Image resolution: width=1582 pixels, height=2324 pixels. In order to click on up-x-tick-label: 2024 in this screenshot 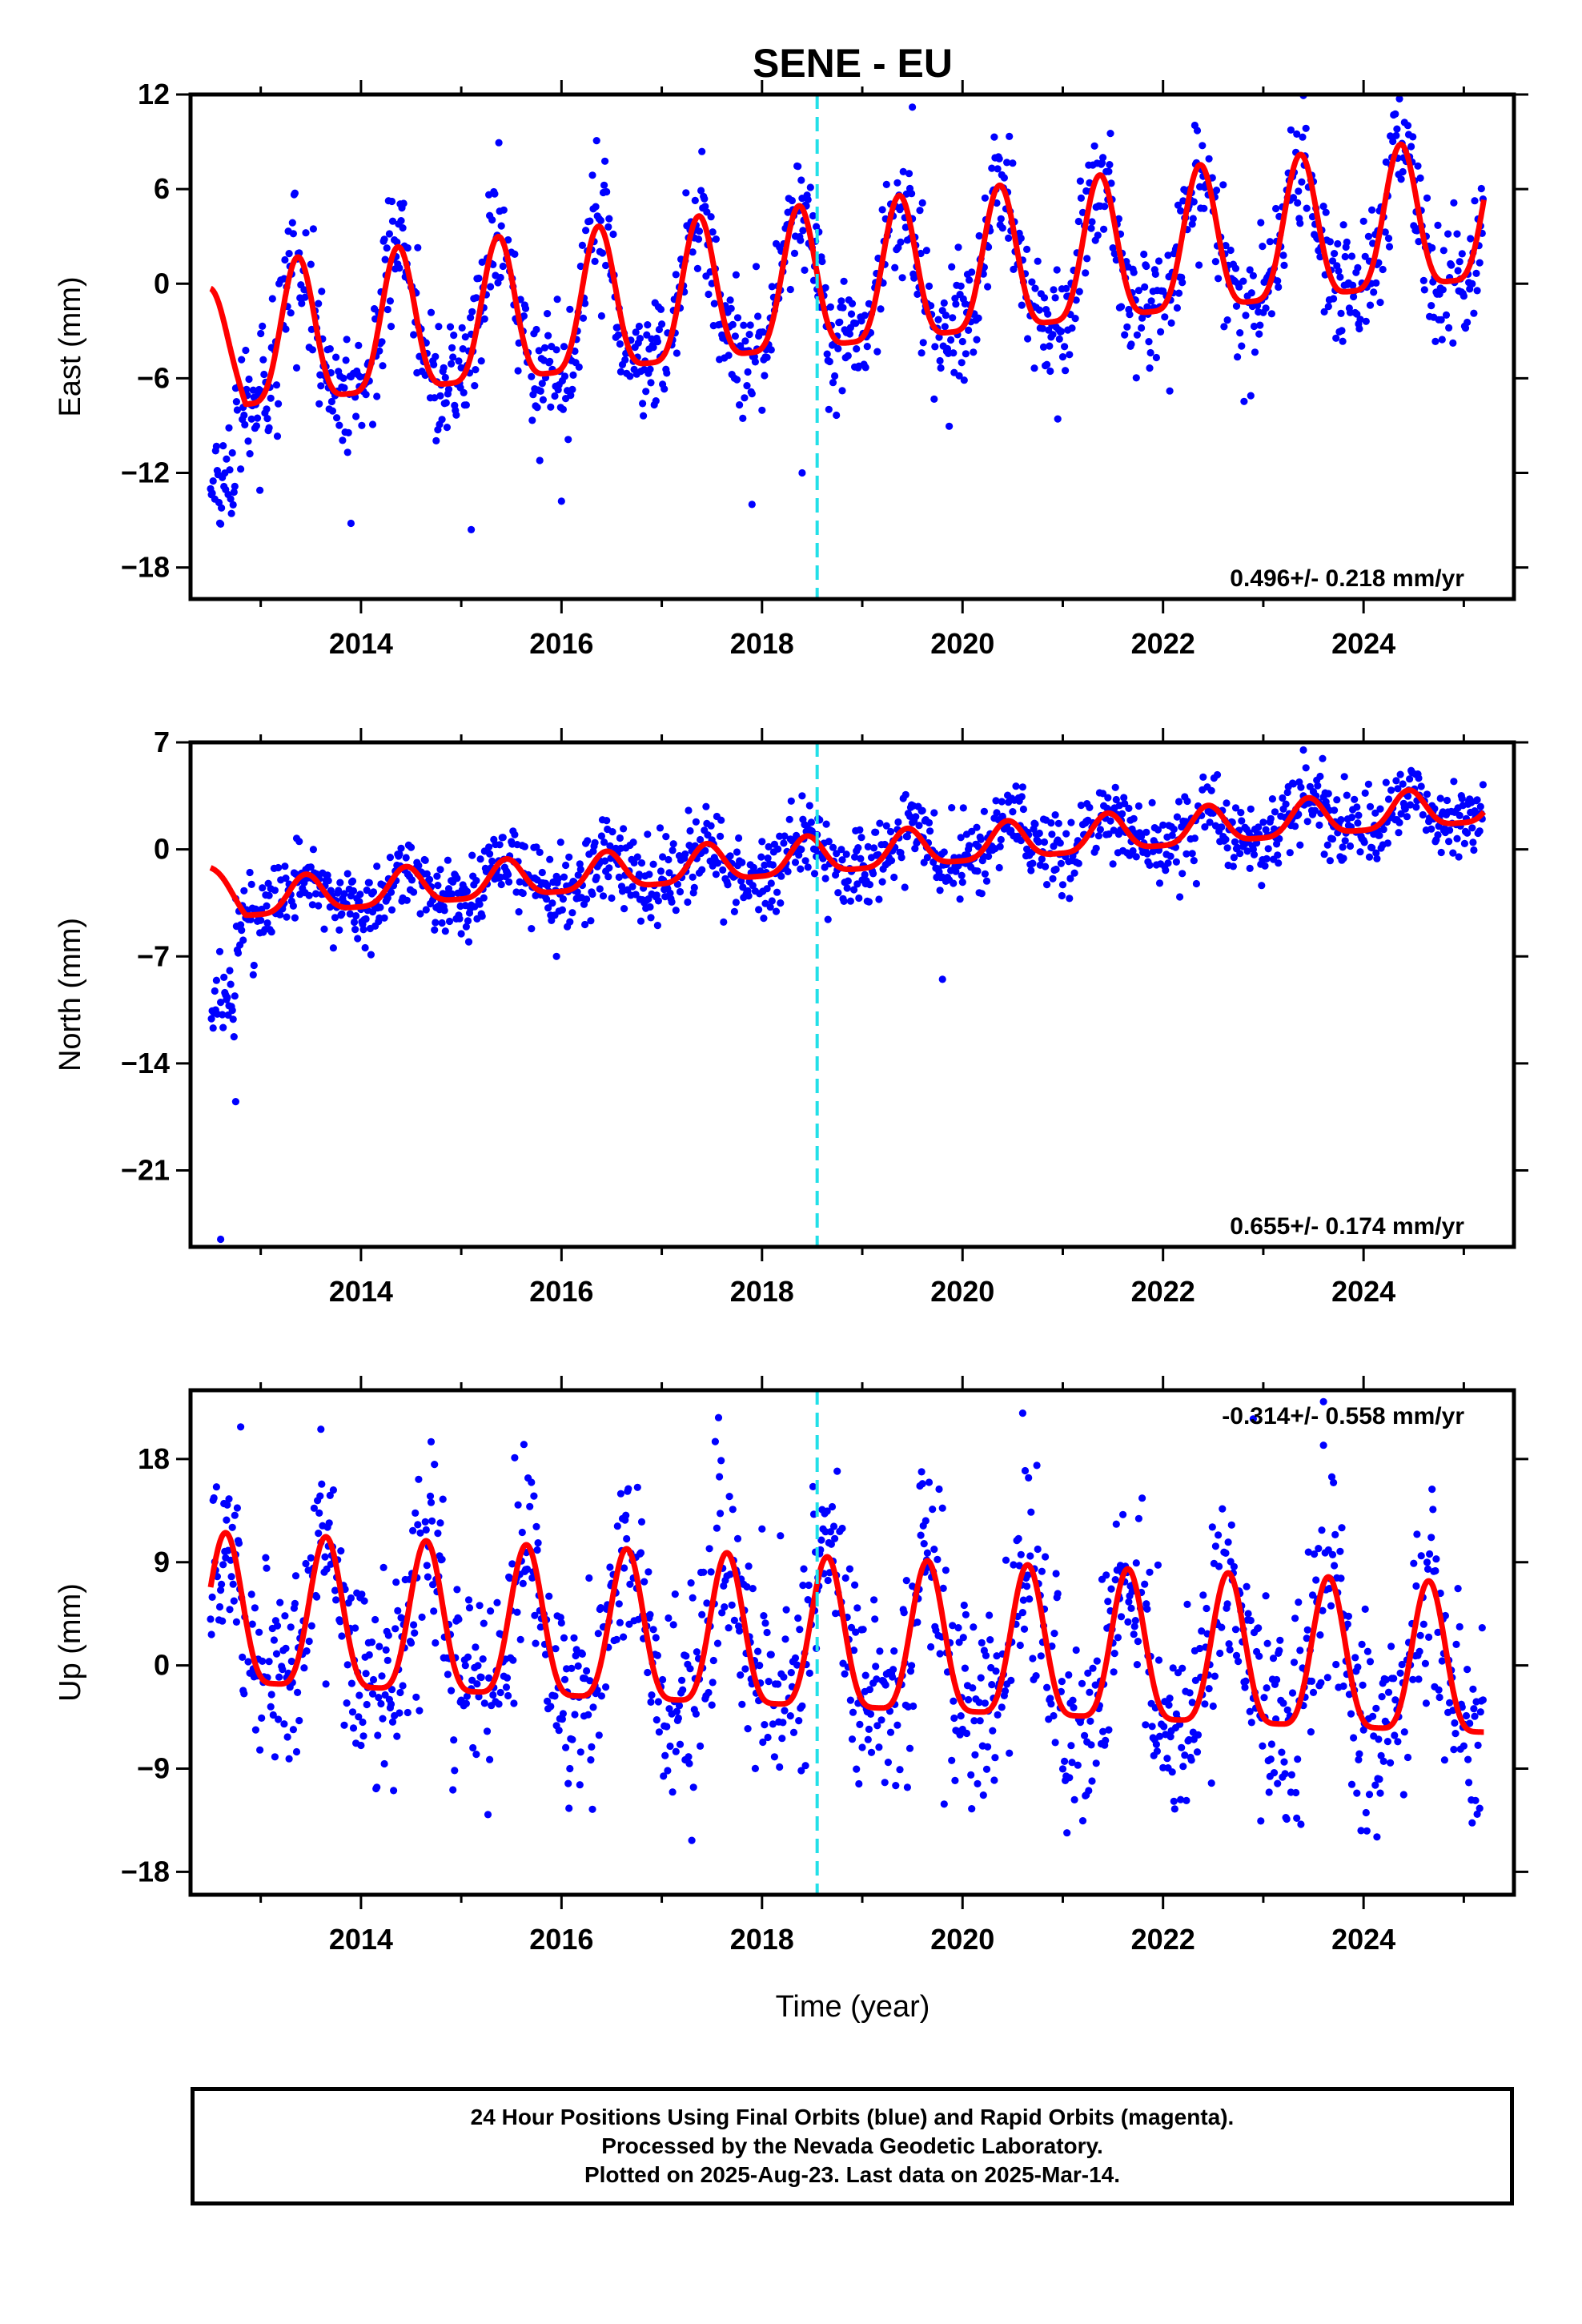, I will do `click(1363, 1940)`.